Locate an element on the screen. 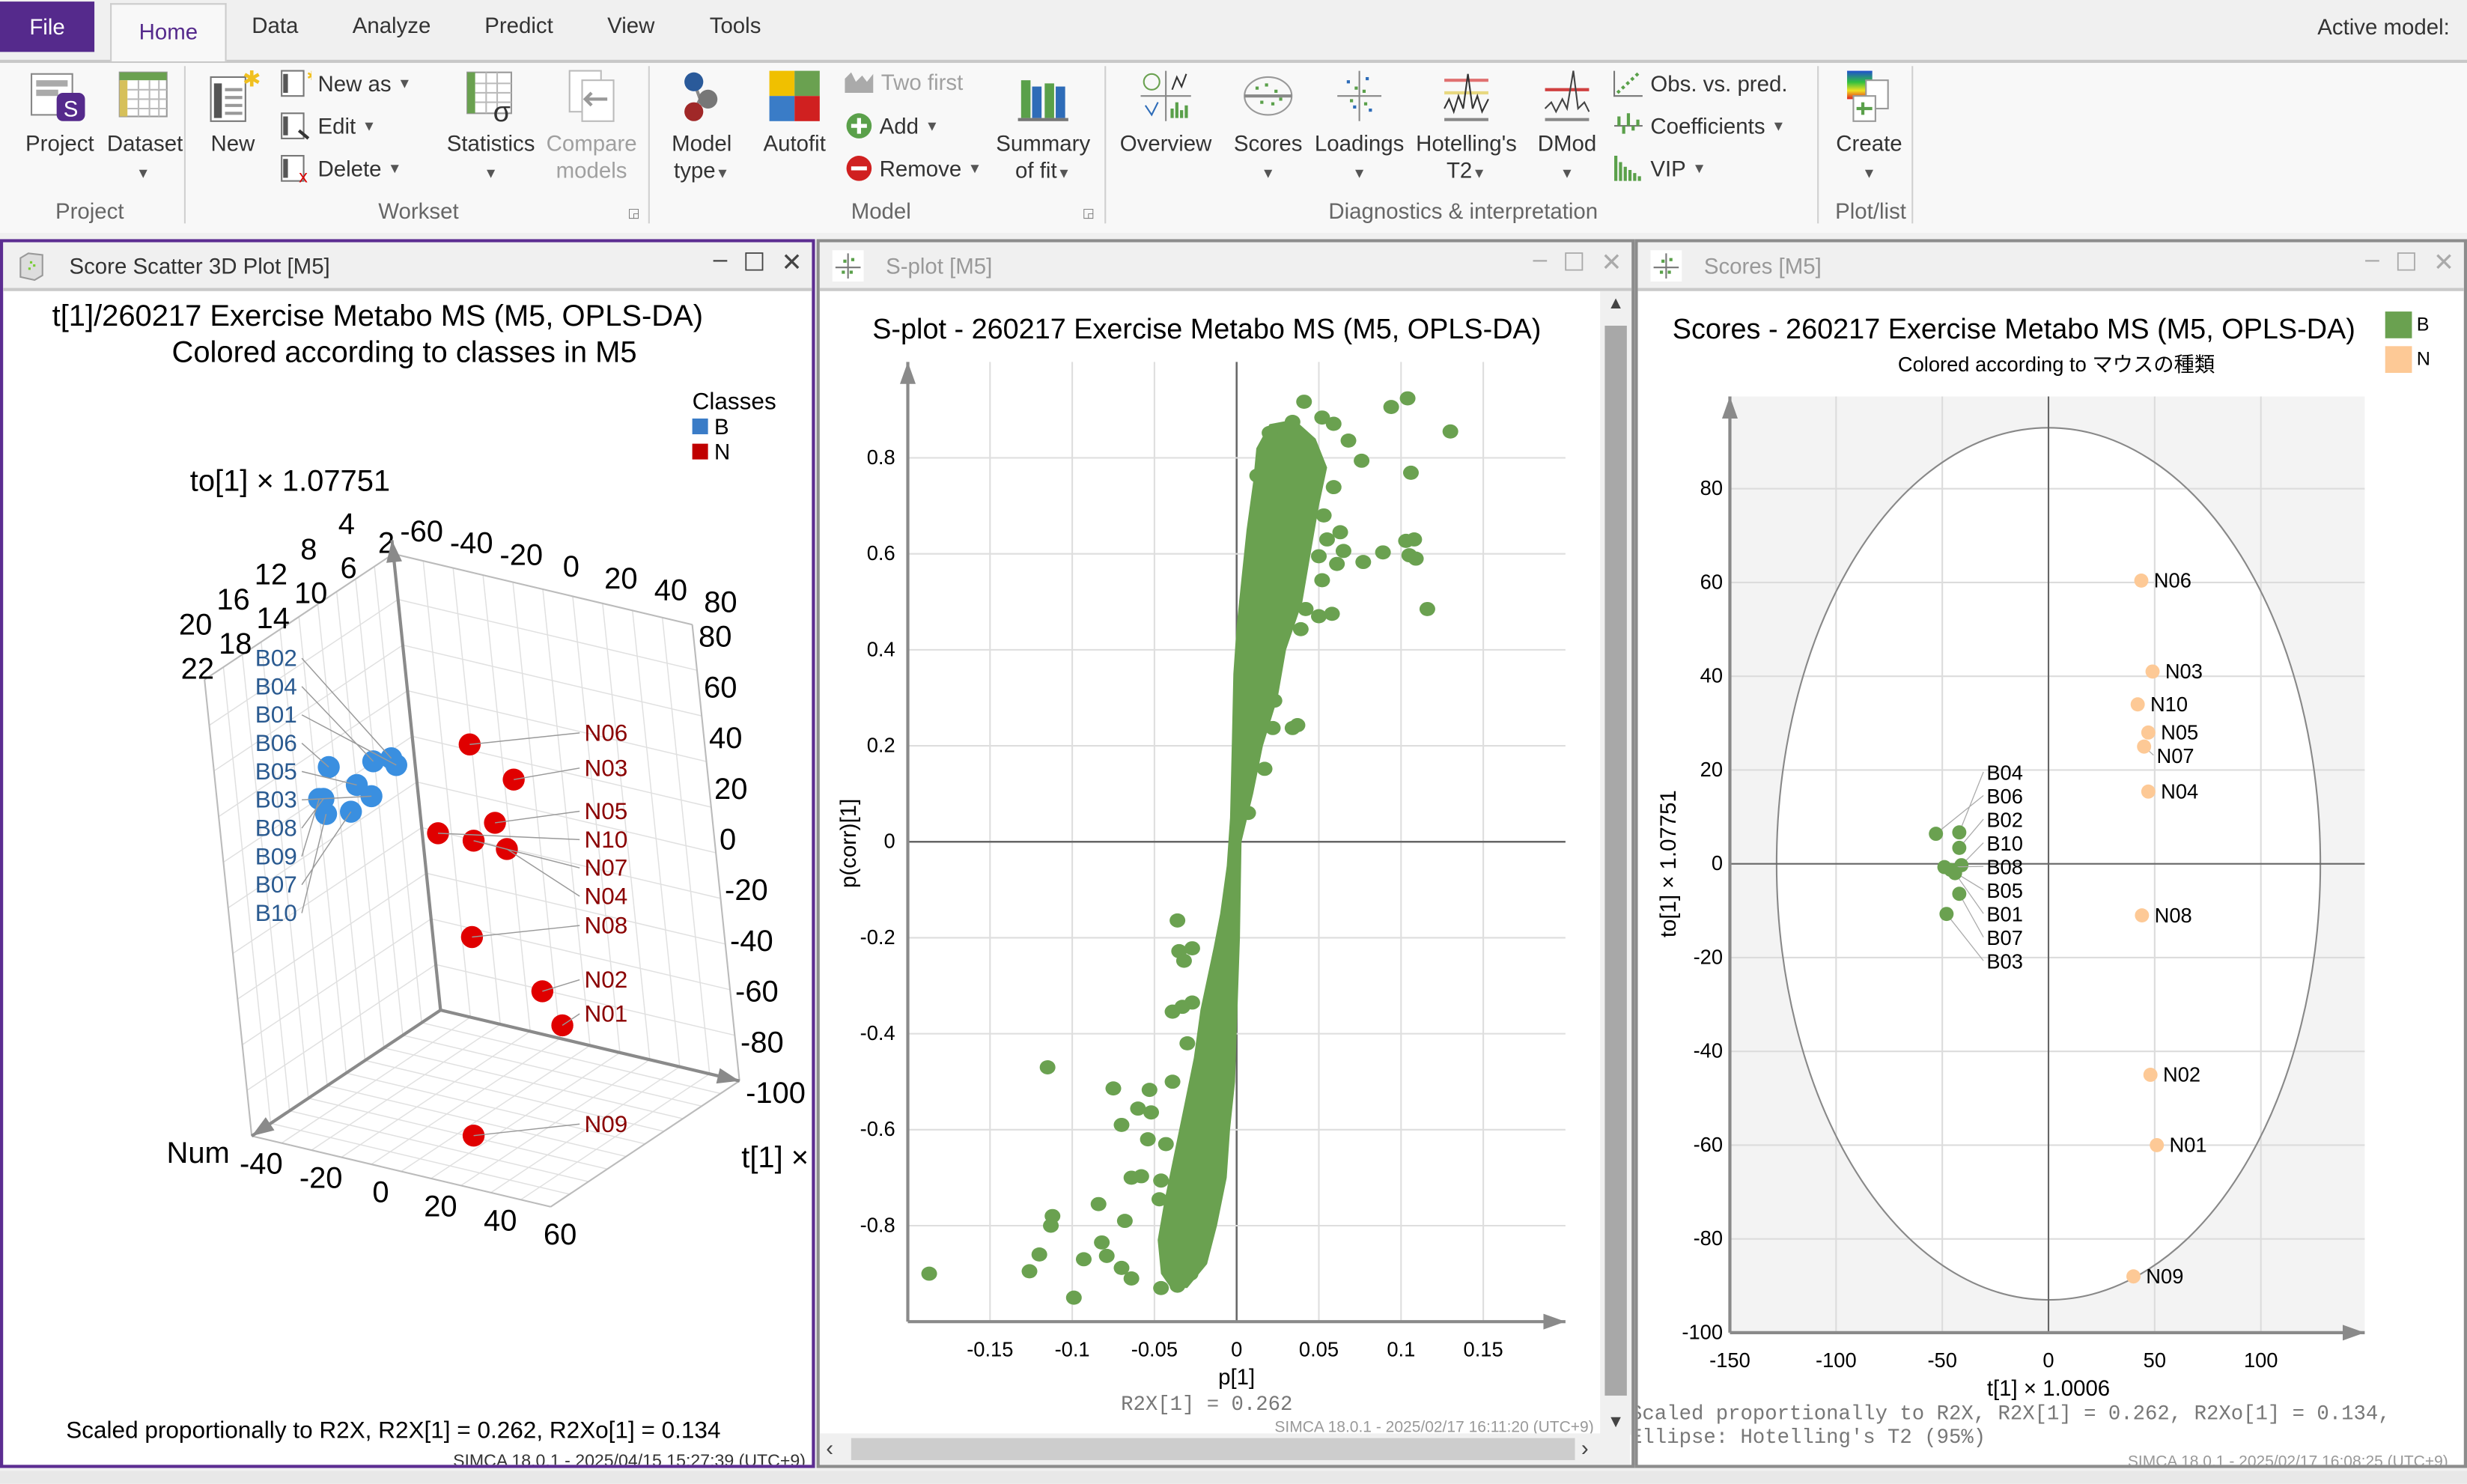 The image size is (2467, 1484). overview-button: Overview is located at coordinates (1166, 112).